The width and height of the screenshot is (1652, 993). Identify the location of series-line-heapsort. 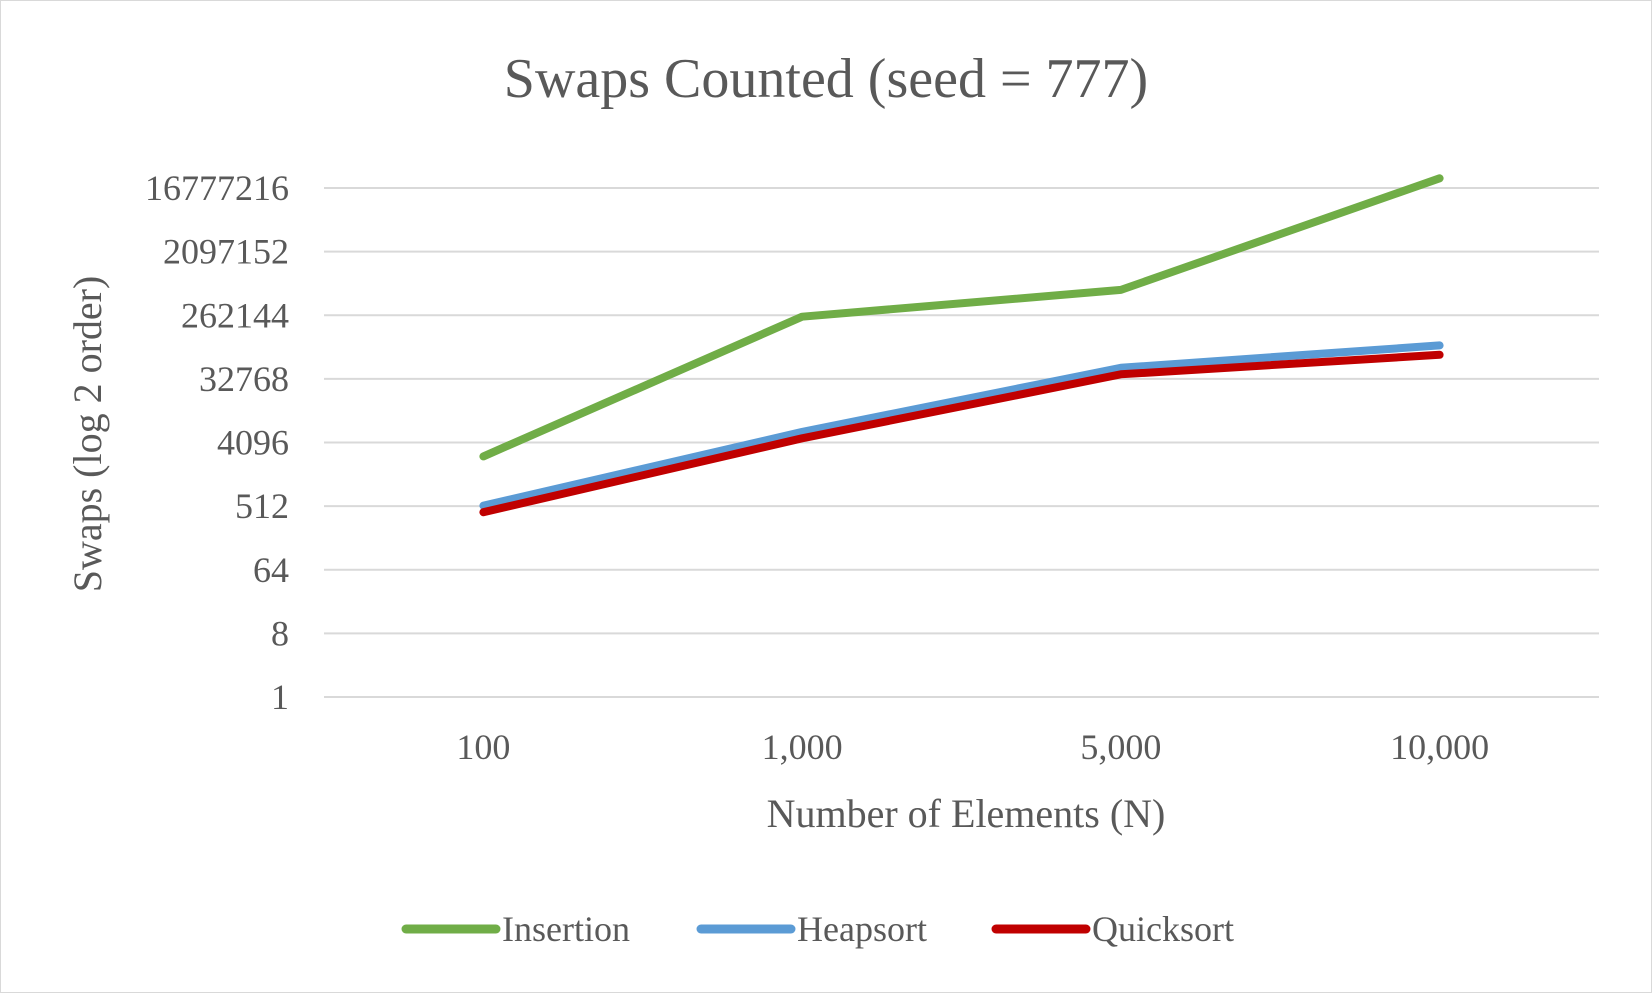
(961, 425).